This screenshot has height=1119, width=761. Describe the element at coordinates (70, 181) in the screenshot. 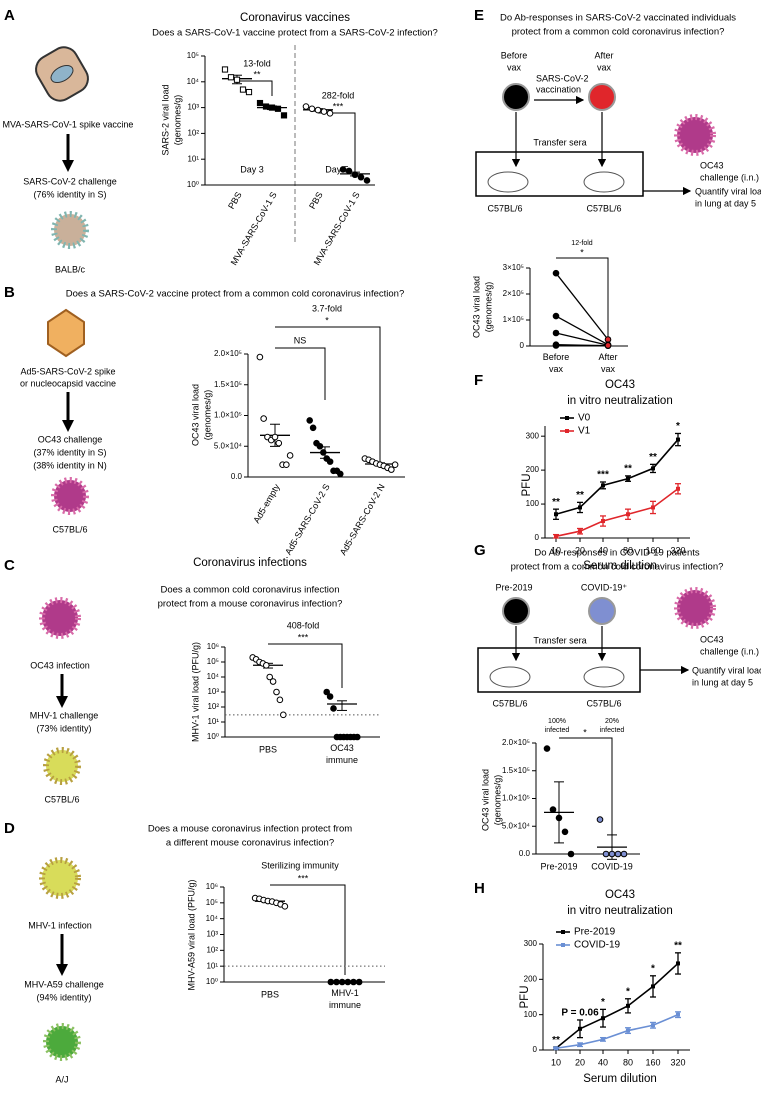

I see `illustration-text: SARS-CoV-2 challenge` at that location.